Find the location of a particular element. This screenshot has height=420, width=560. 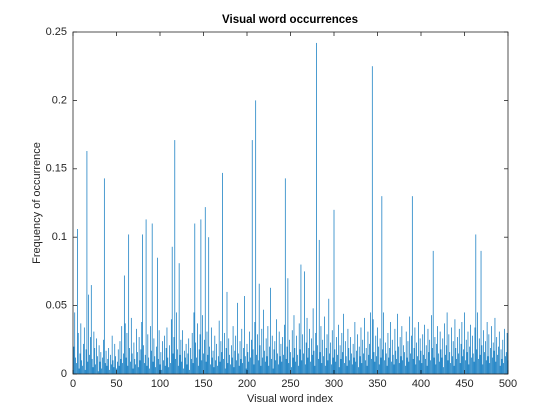

x-tick-label: 300 is located at coordinates (334, 384).